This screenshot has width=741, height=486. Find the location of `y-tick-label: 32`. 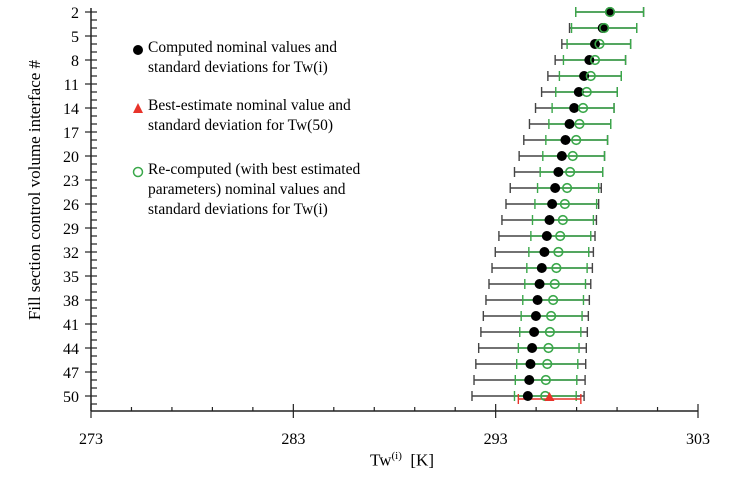

y-tick-label: 32 is located at coordinates (71, 253).